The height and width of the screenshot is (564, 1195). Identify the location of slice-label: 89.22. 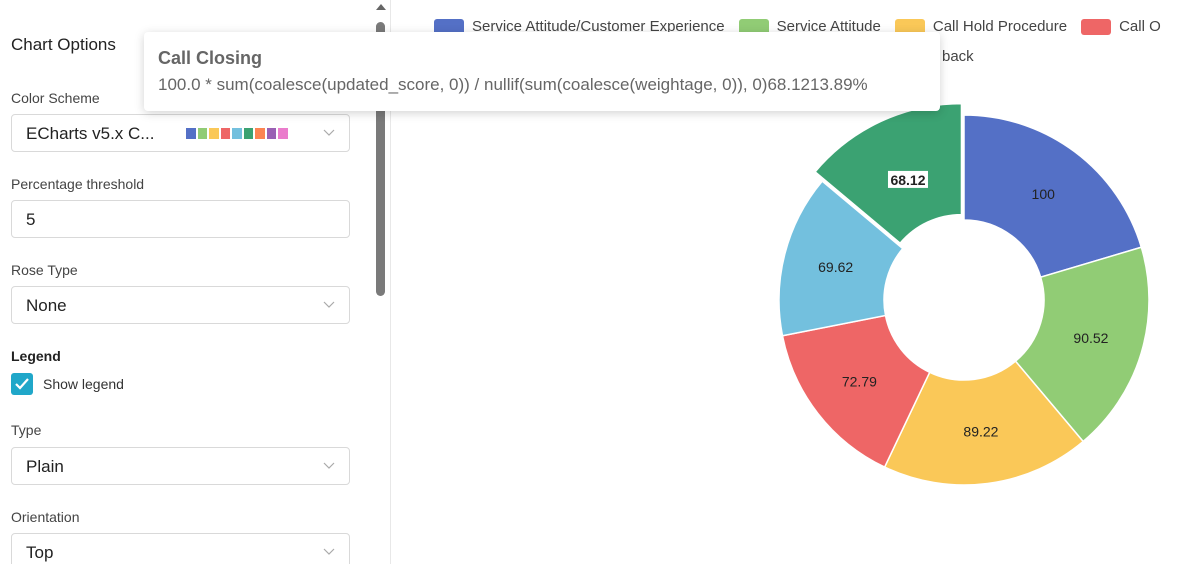
(980, 431).